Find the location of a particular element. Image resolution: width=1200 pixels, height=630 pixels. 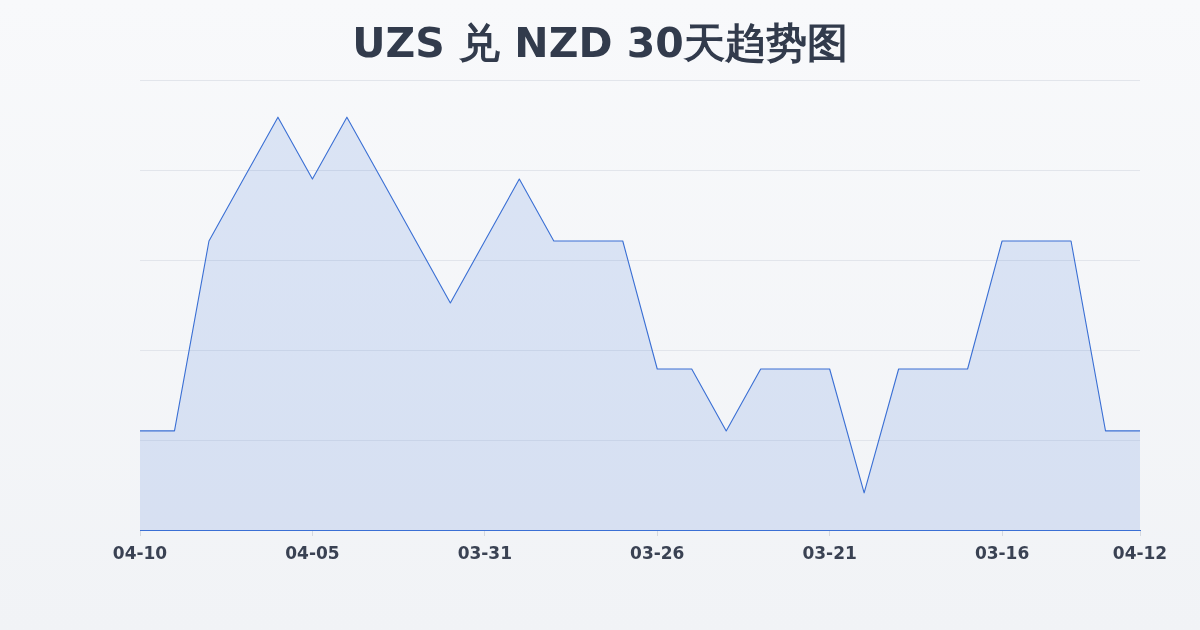

x-tick-label: 03-16 is located at coordinates (1002, 552).